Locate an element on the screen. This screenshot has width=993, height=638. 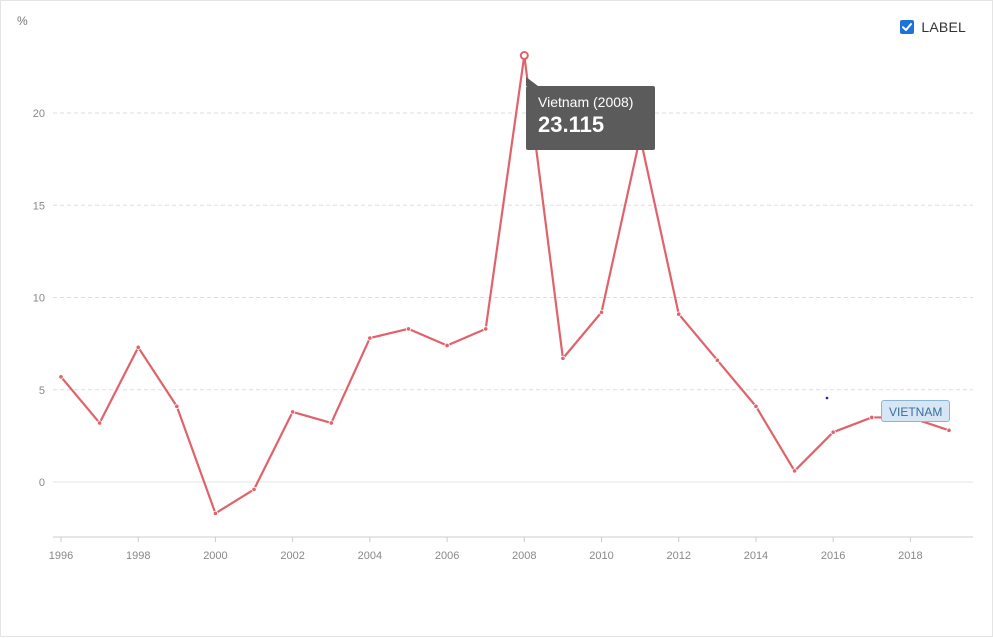
checkmark-icon is located at coordinates (907, 27).